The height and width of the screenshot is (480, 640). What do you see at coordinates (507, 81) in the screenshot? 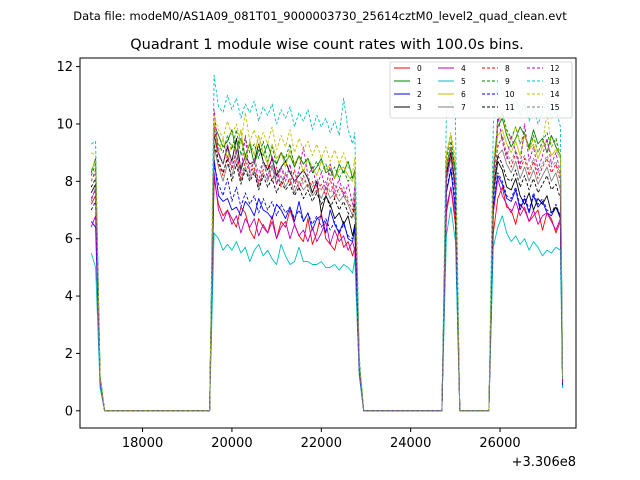
I see `legend-label-9: 9` at bounding box center [507, 81].